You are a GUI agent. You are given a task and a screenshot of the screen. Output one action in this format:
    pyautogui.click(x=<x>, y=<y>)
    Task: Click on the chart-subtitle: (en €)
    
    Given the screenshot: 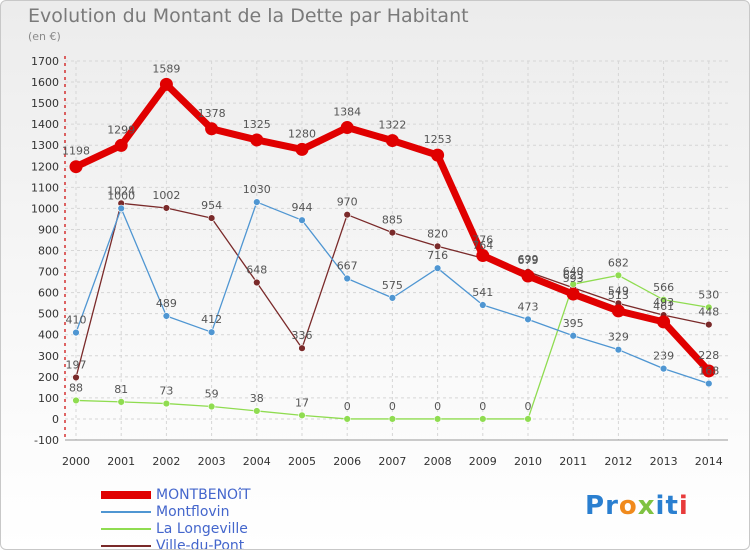 What is the action you would take?
    pyautogui.click(x=44, y=36)
    